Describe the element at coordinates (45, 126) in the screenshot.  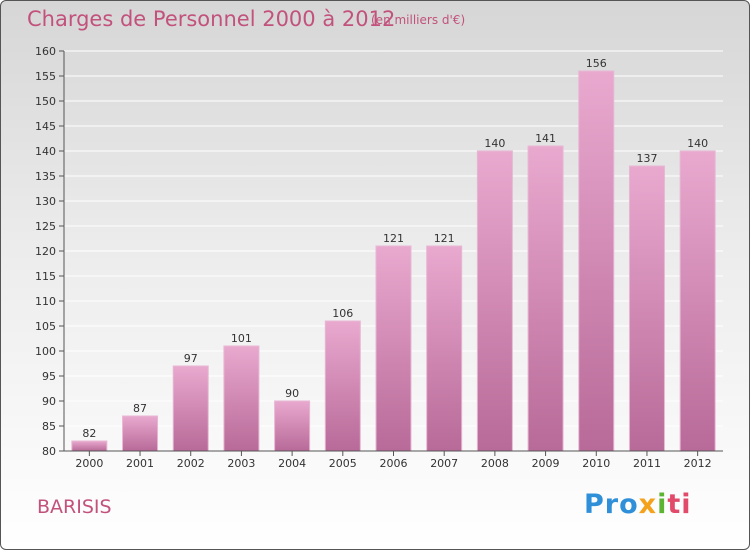
I see `y-tick-label: 145` at that location.